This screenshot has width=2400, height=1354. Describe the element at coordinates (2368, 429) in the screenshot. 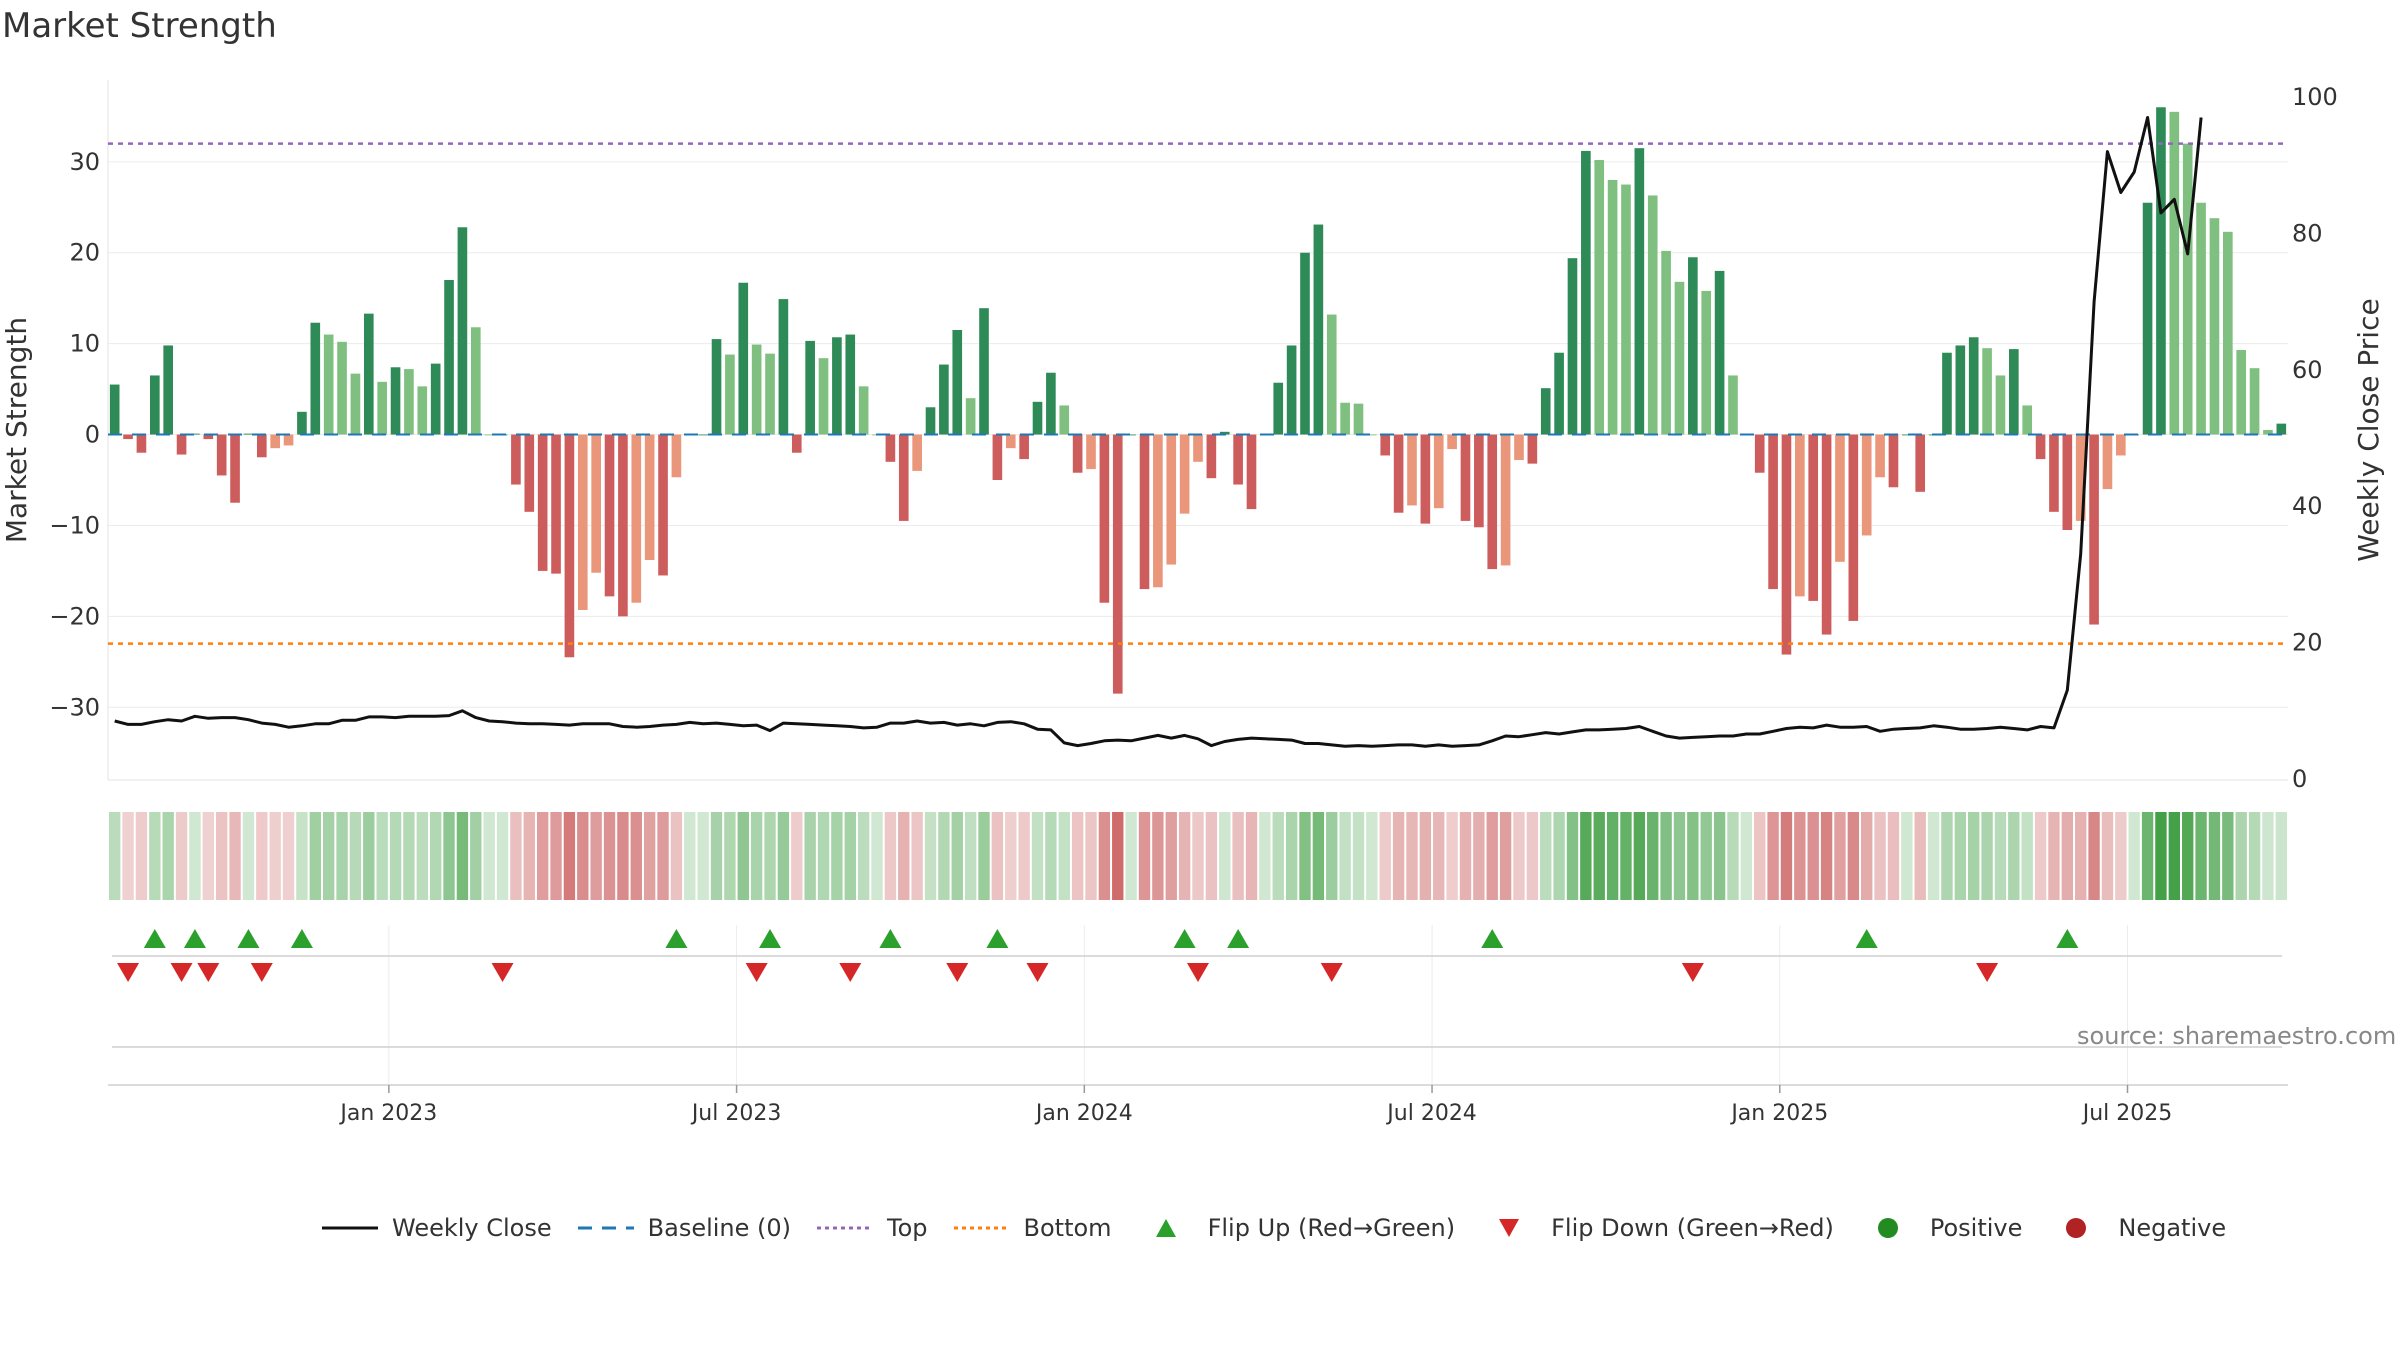

I see `y-right-axis-title: Weekly Close Price` at that location.